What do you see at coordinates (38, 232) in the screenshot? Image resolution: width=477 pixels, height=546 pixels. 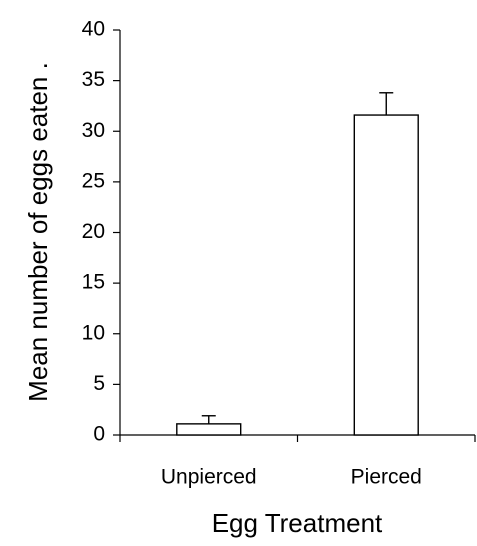 I see `y-axis-title: Mean number of eggs eaten .` at bounding box center [38, 232].